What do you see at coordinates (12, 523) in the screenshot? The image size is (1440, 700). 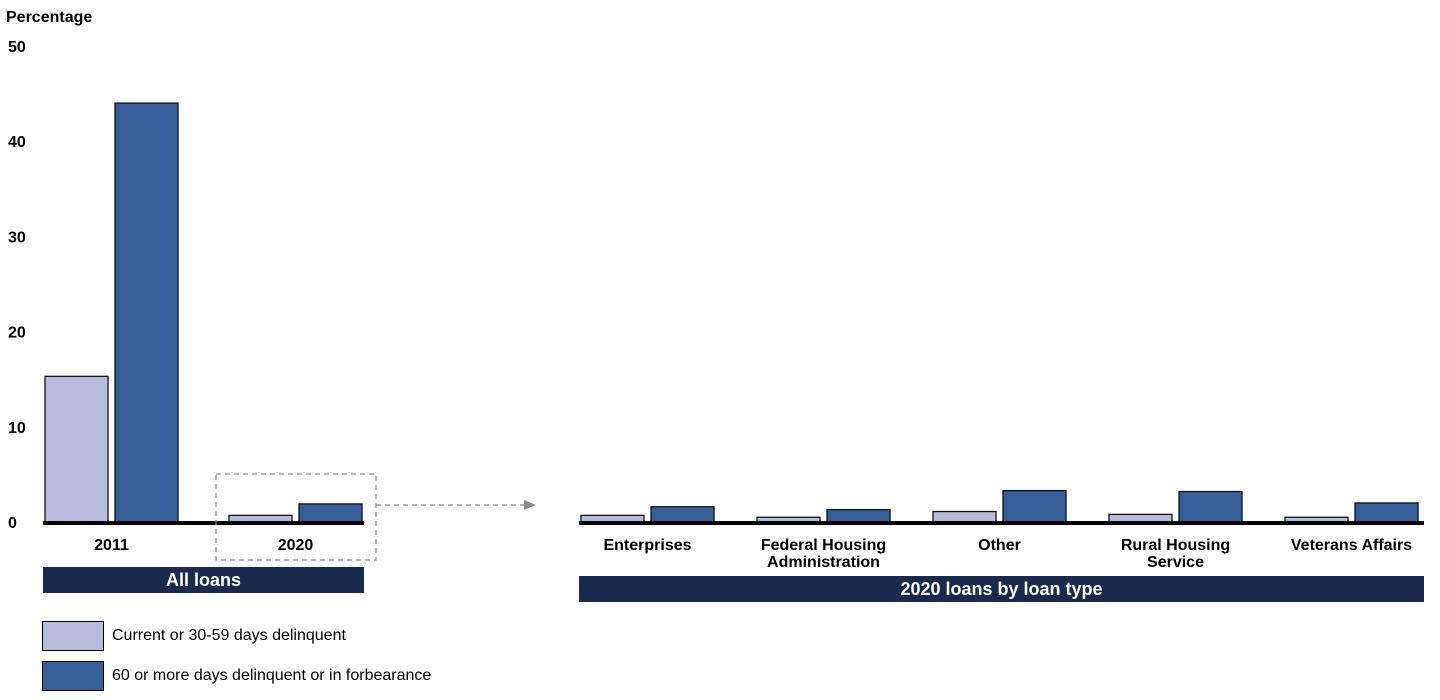 I see `y-tick-label: 0` at bounding box center [12, 523].